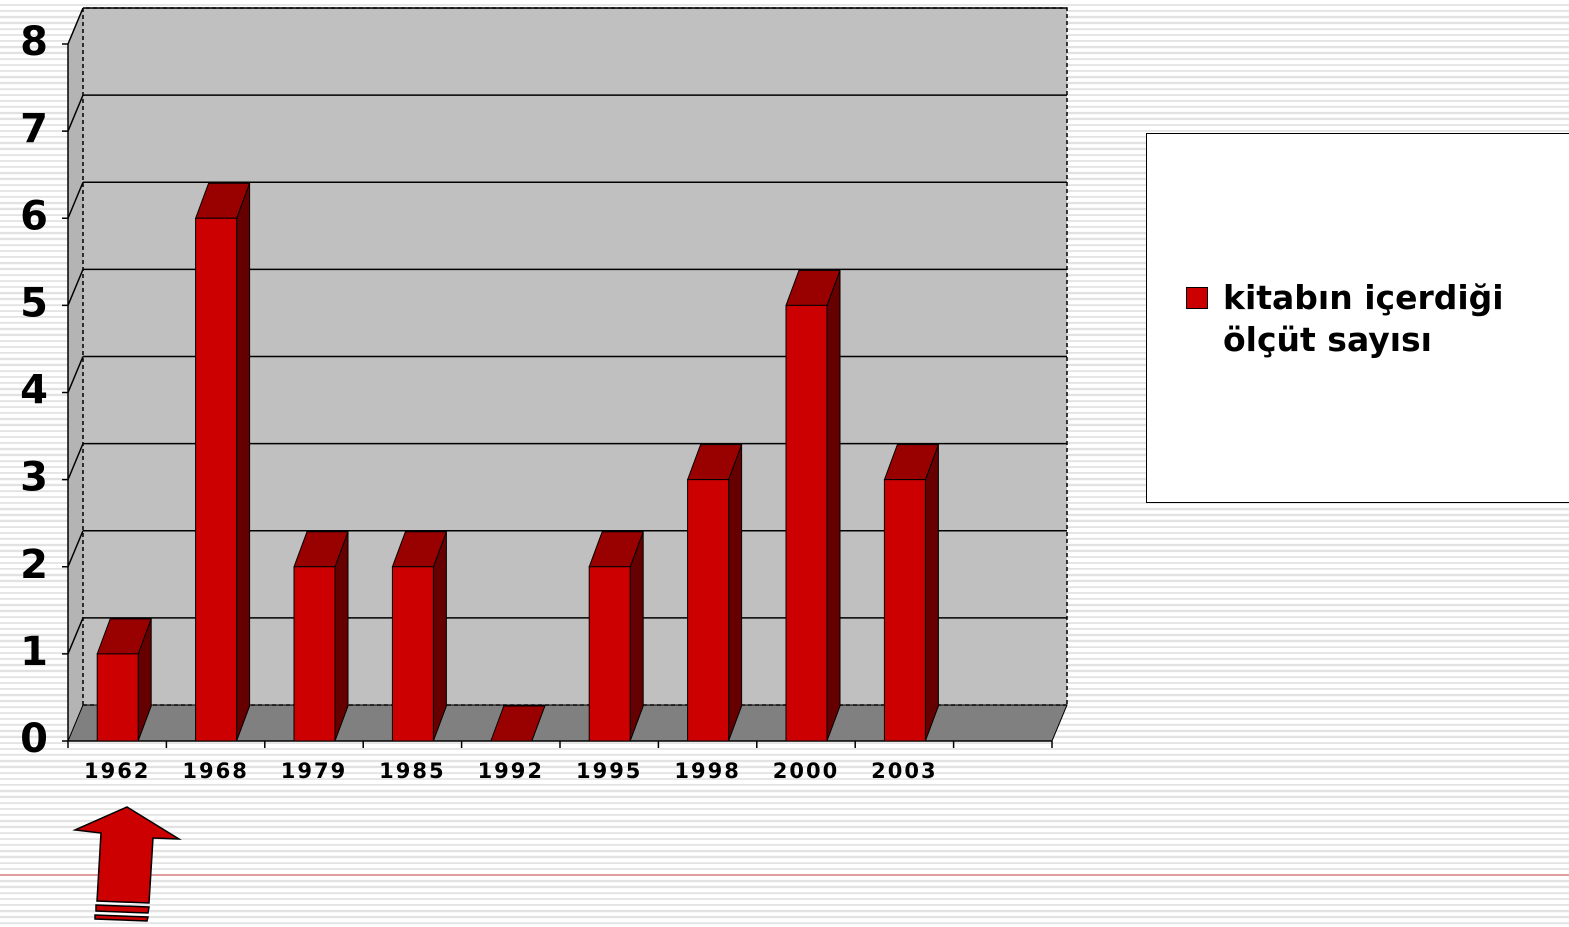  Describe the element at coordinates (215, 771) in the screenshot. I see `x-tick-label: 1968` at that location.